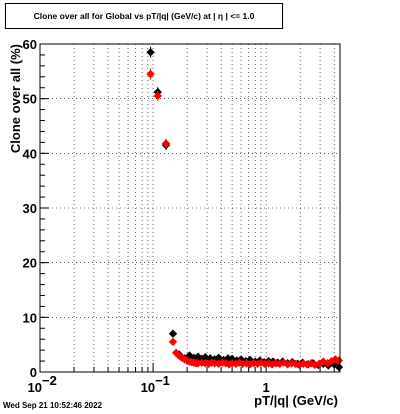 This screenshot has width=400, height=414. I want to click on x-tick-exponent: −2, so click(49, 380).